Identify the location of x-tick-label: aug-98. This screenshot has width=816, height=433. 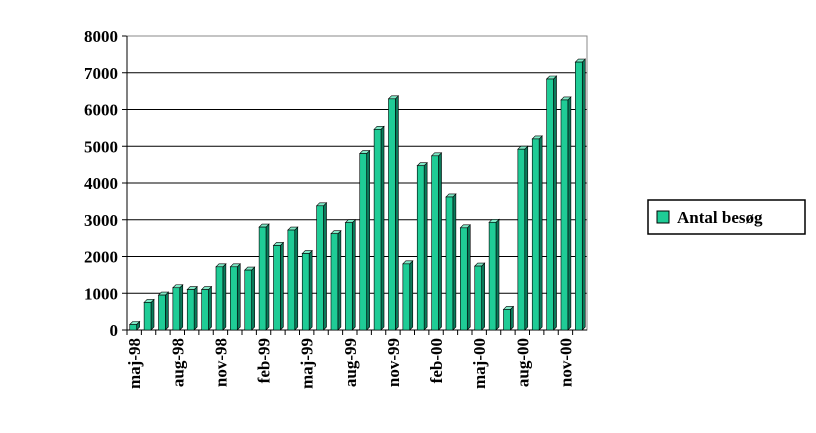
(177, 362).